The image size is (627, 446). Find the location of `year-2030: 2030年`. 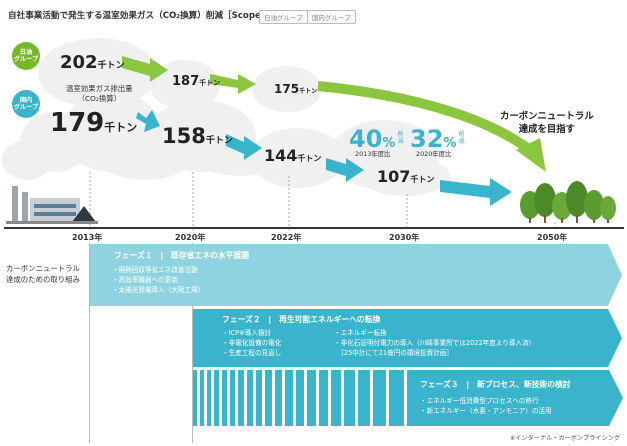

year-2030: 2030年 is located at coordinates (404, 237).